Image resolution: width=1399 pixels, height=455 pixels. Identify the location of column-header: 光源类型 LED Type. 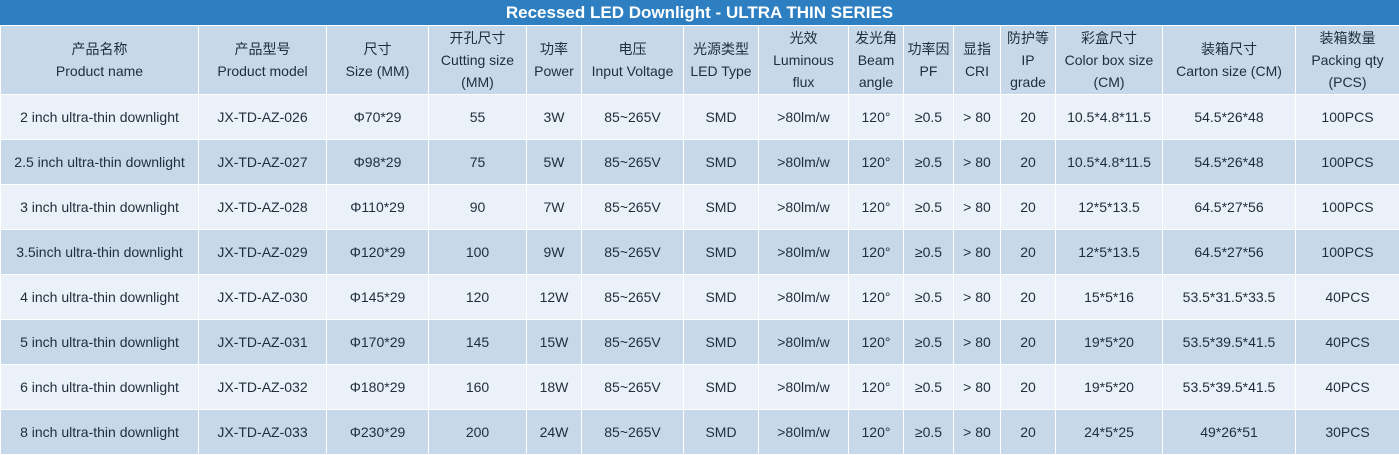
(721, 60).